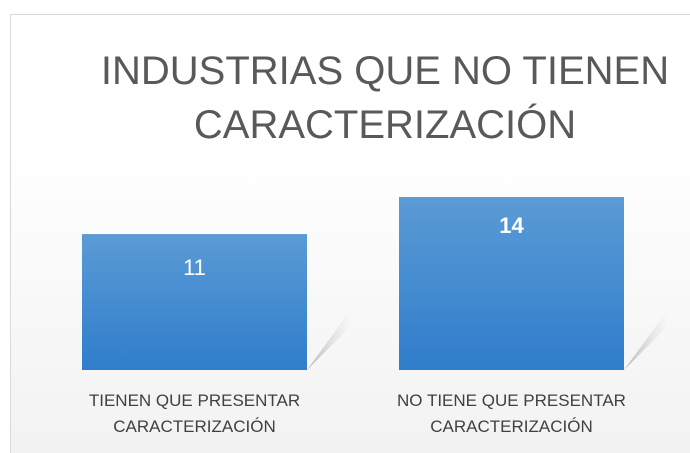  What do you see at coordinates (511, 413) in the screenshot?
I see `x-tick-label: NO TIENE QUE PRESENTAR CARACTERIZACIÓN` at bounding box center [511, 413].